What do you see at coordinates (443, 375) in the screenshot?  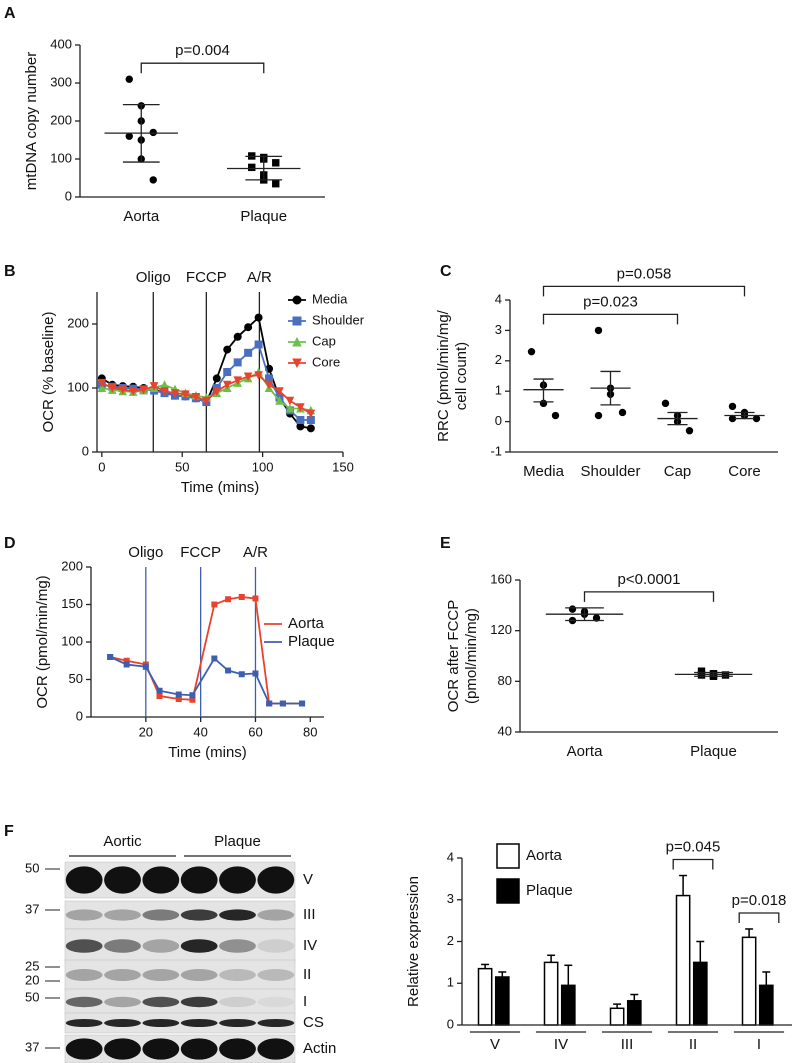 I see `y-axis-label: RRC (pmol/min/mg/` at bounding box center [443, 375].